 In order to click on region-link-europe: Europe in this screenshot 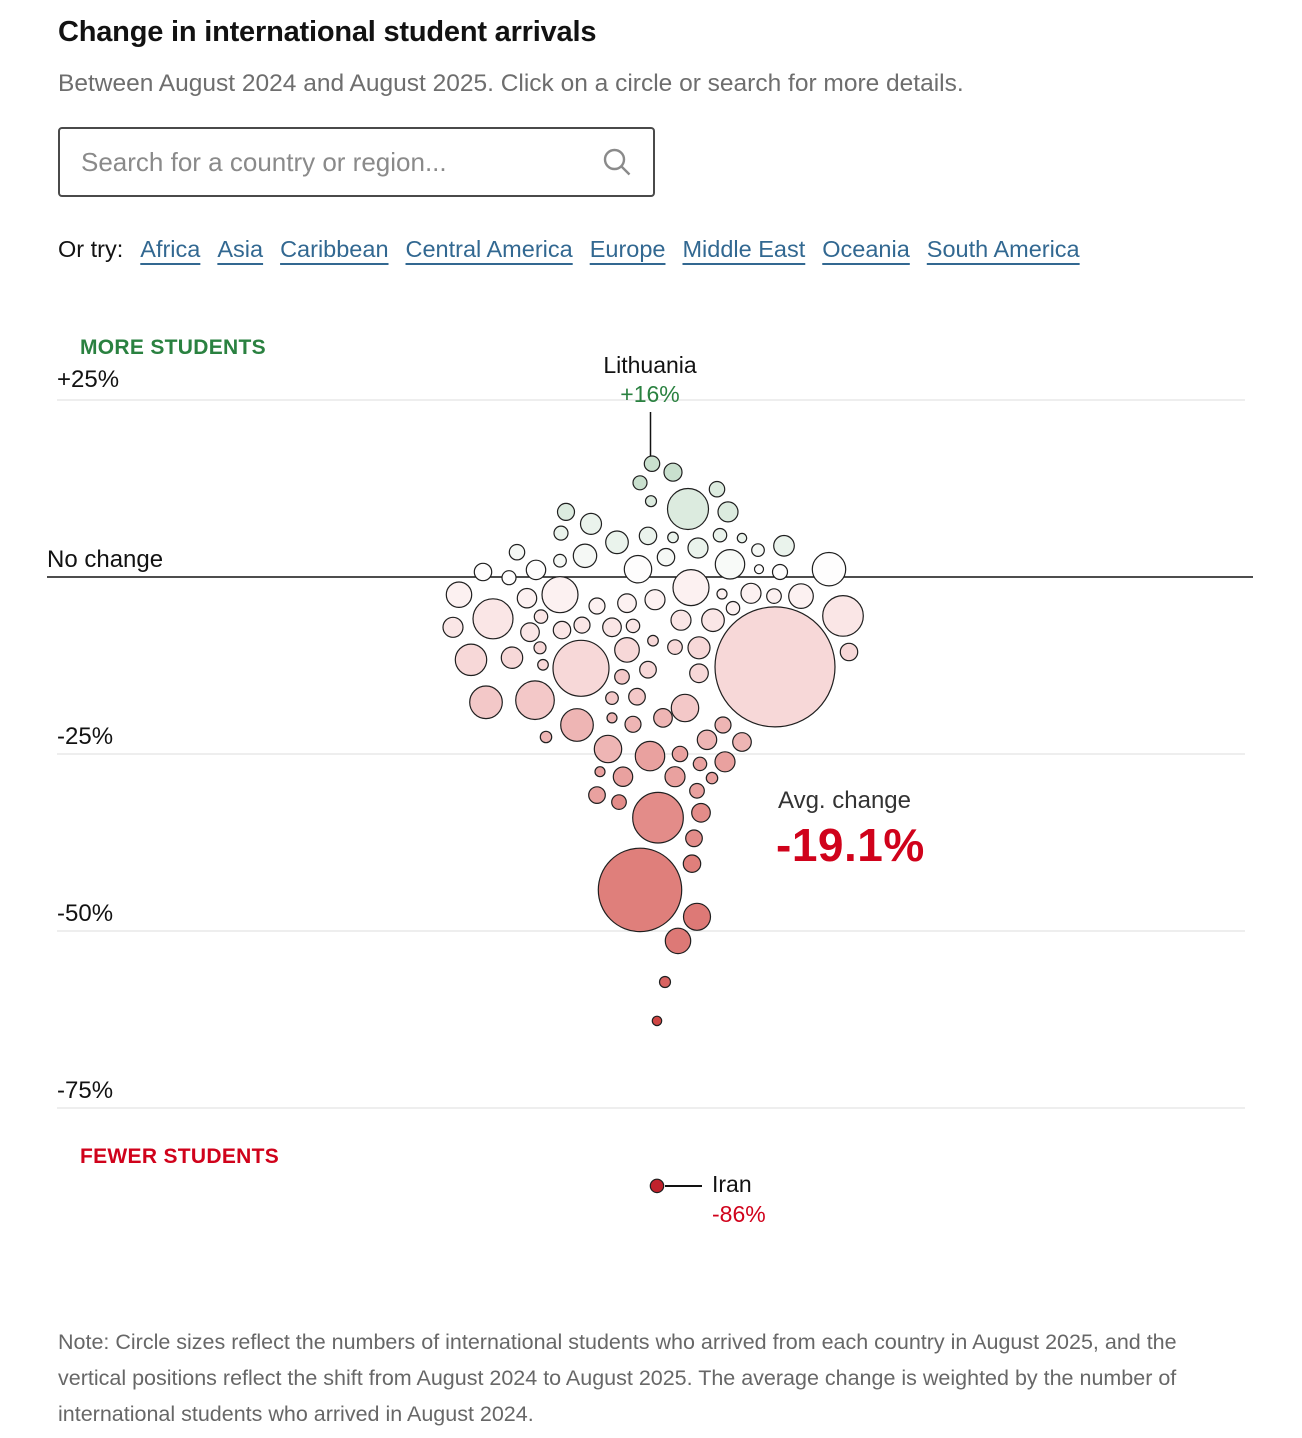, I will do `click(627, 249)`.